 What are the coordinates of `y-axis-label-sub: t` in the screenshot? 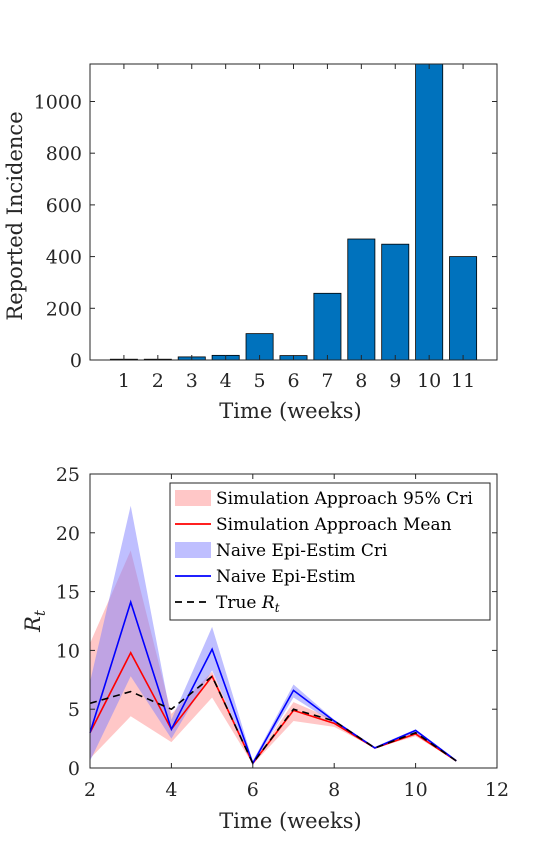 It's located at (40, 612).